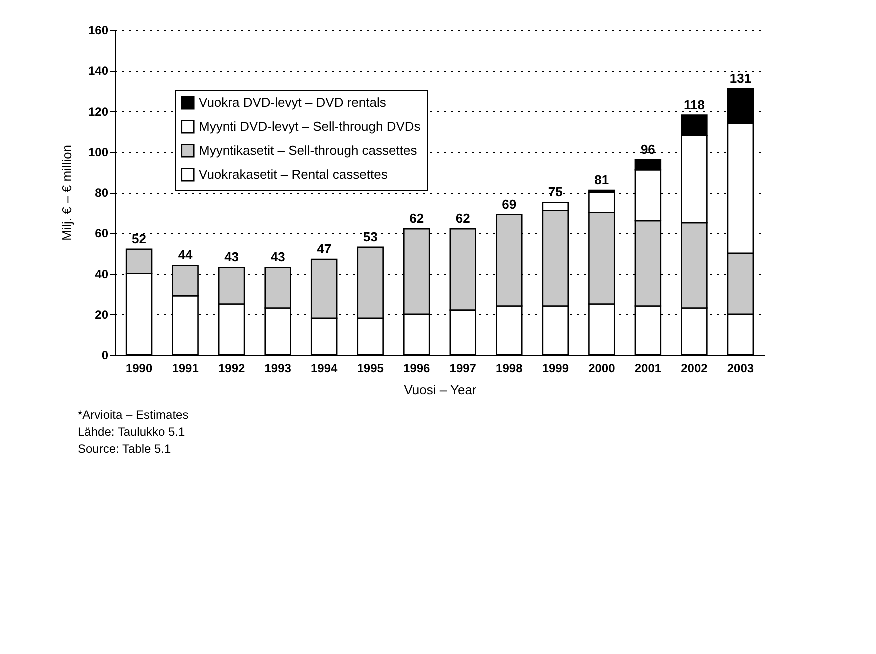 This screenshot has height=654, width=876. What do you see at coordinates (324, 369) in the screenshot?
I see `x-tick-label: 1994` at bounding box center [324, 369].